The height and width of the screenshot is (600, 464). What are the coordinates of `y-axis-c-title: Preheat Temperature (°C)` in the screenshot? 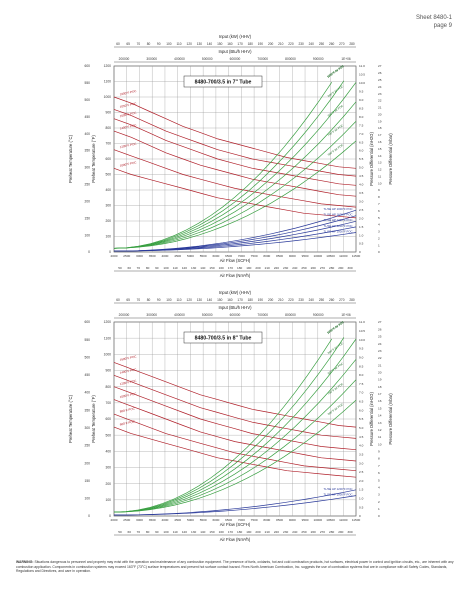 It's located at (70, 158).